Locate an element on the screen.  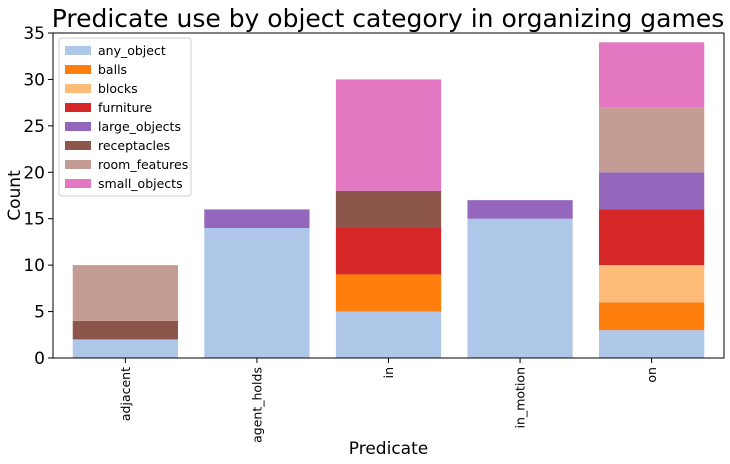
bar-segment-on-furniture is located at coordinates (652, 237).